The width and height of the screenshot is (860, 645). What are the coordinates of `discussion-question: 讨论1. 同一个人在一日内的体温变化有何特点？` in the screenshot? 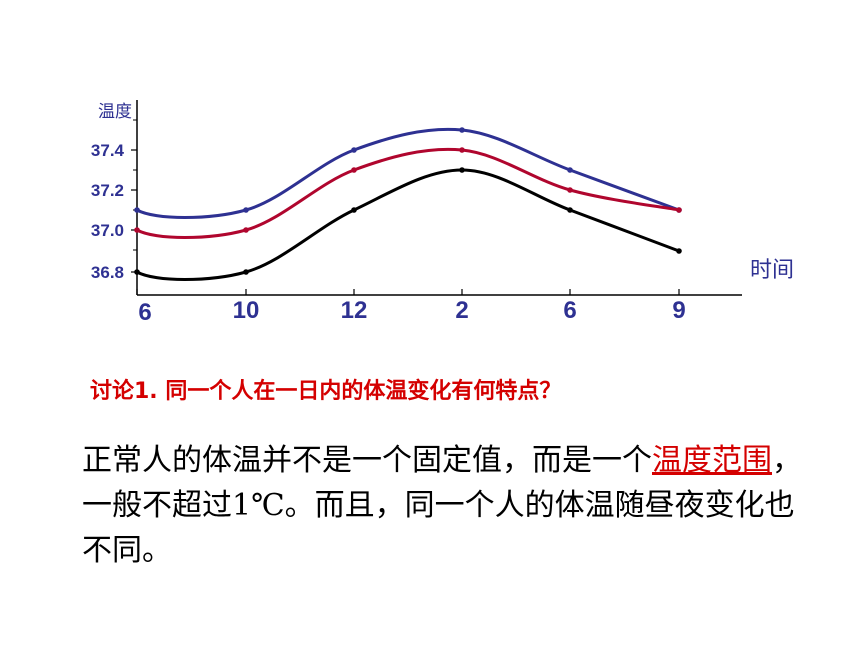 It's located at (326, 391).